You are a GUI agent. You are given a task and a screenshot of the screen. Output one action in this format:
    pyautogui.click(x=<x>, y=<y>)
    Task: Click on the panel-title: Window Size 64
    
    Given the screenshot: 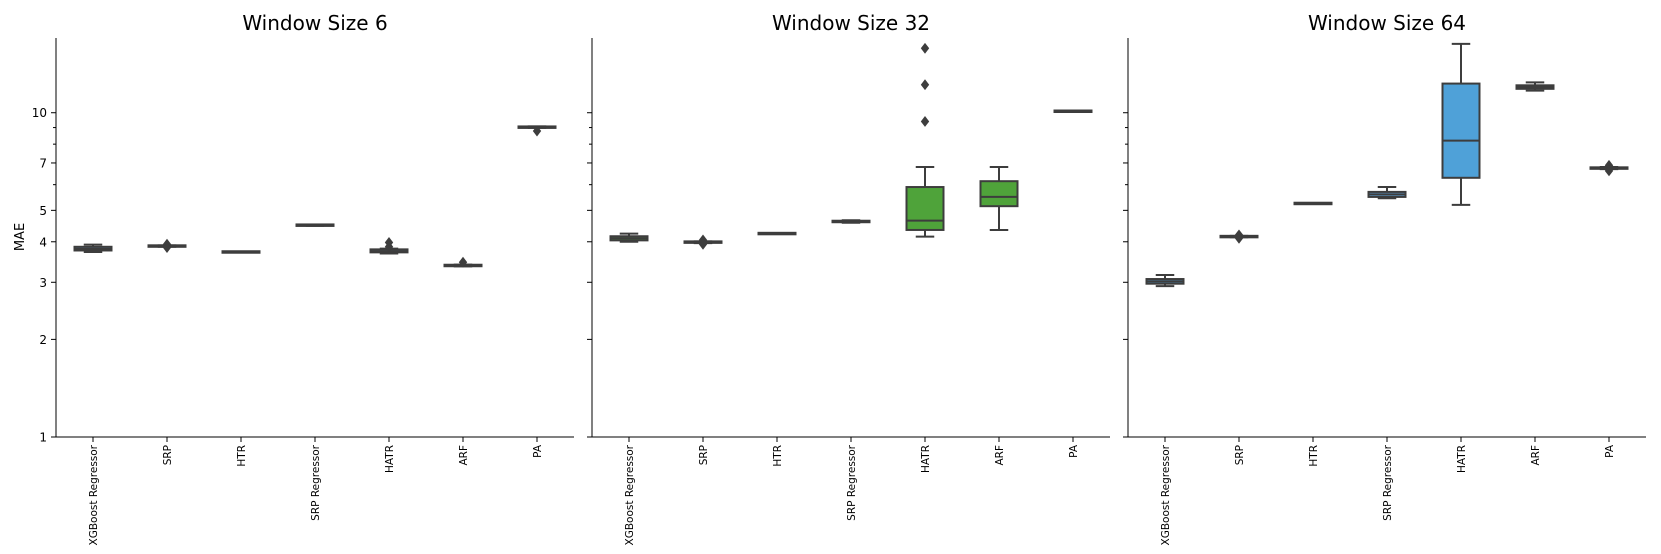 What is the action you would take?
    pyautogui.click(x=1387, y=23)
    